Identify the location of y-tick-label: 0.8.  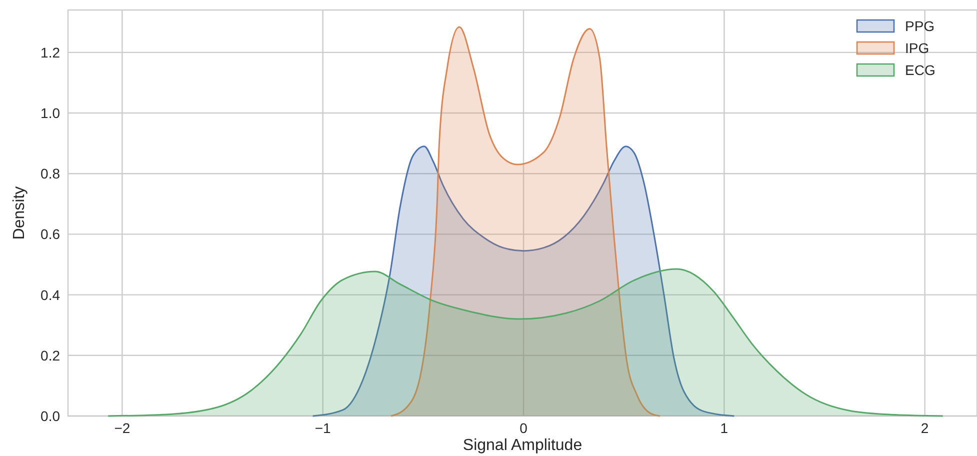
(50, 174).